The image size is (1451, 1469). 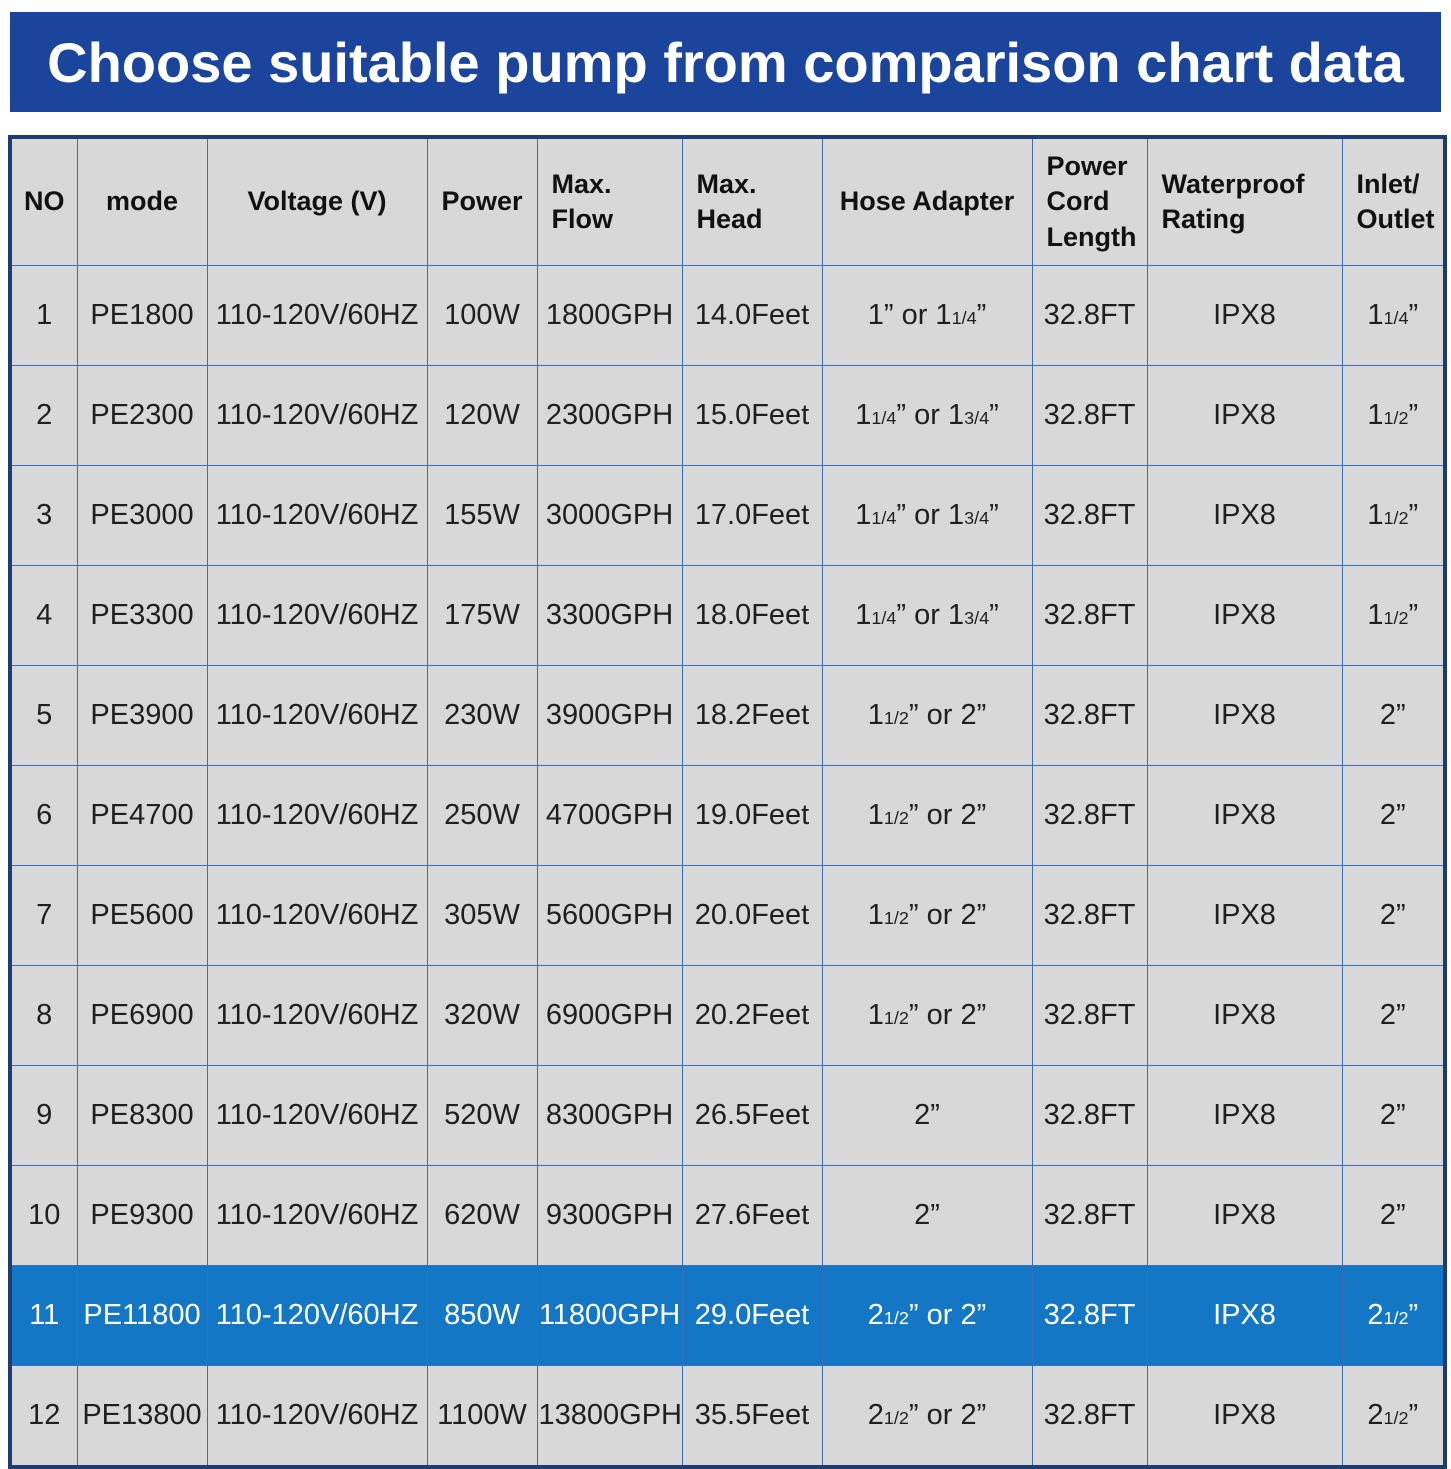 What do you see at coordinates (752, 1416) in the screenshot?
I see `cell-max_head: 35.5Feet` at bounding box center [752, 1416].